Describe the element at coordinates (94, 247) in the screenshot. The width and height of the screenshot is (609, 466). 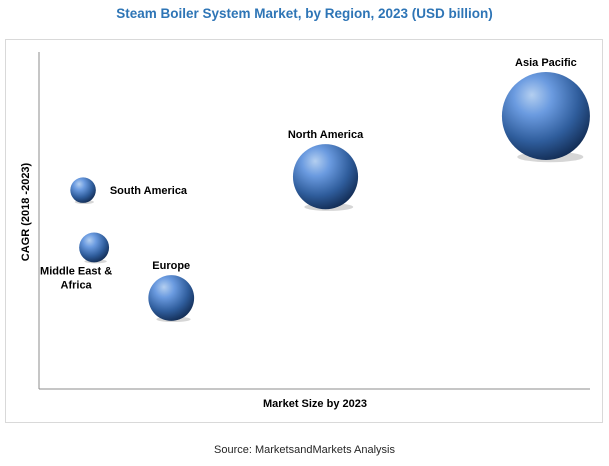
I see `bubble-middle-east-africa` at that location.